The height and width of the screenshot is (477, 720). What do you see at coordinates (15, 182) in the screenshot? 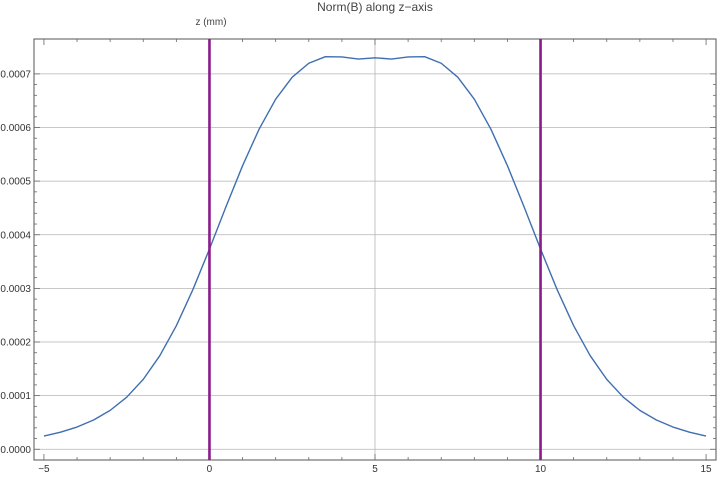
I see `y-tick-label: 0.0005` at bounding box center [15, 182].